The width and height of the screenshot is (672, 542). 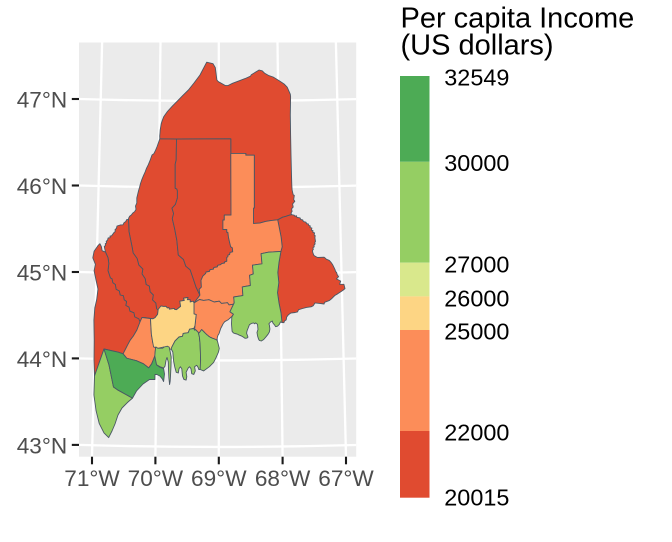 What do you see at coordinates (476, 163) in the screenshot?
I see `svg-text: 30000` at bounding box center [476, 163].